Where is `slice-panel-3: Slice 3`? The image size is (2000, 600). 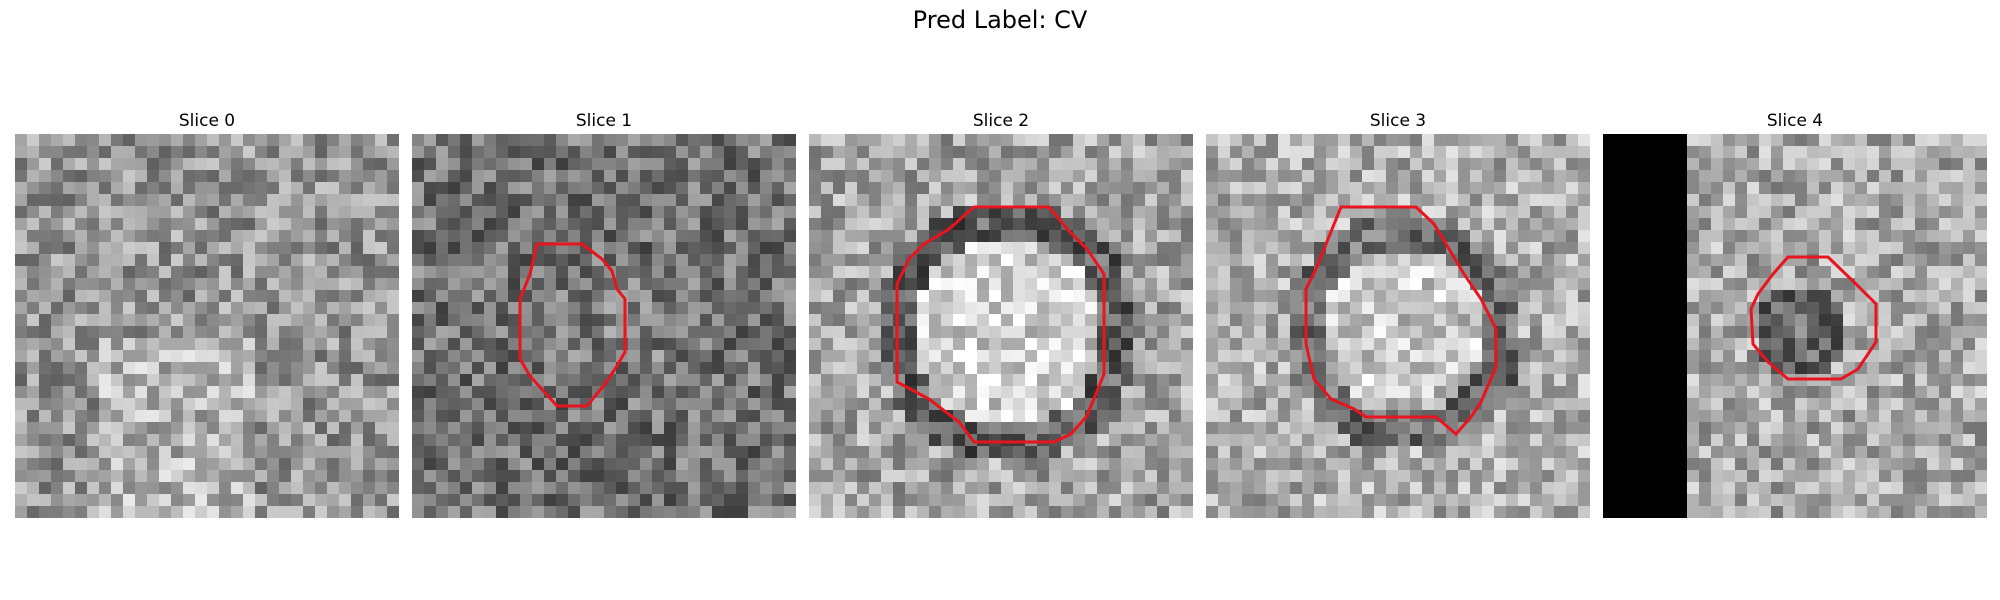 slice-panel-3: Slice 3 is located at coordinates (1398, 313).